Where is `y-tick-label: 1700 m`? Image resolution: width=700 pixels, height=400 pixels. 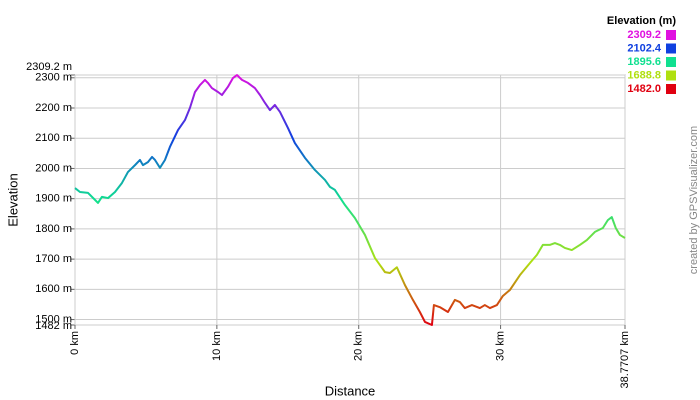 y-tick-label: 1700 m is located at coordinates (53, 259).